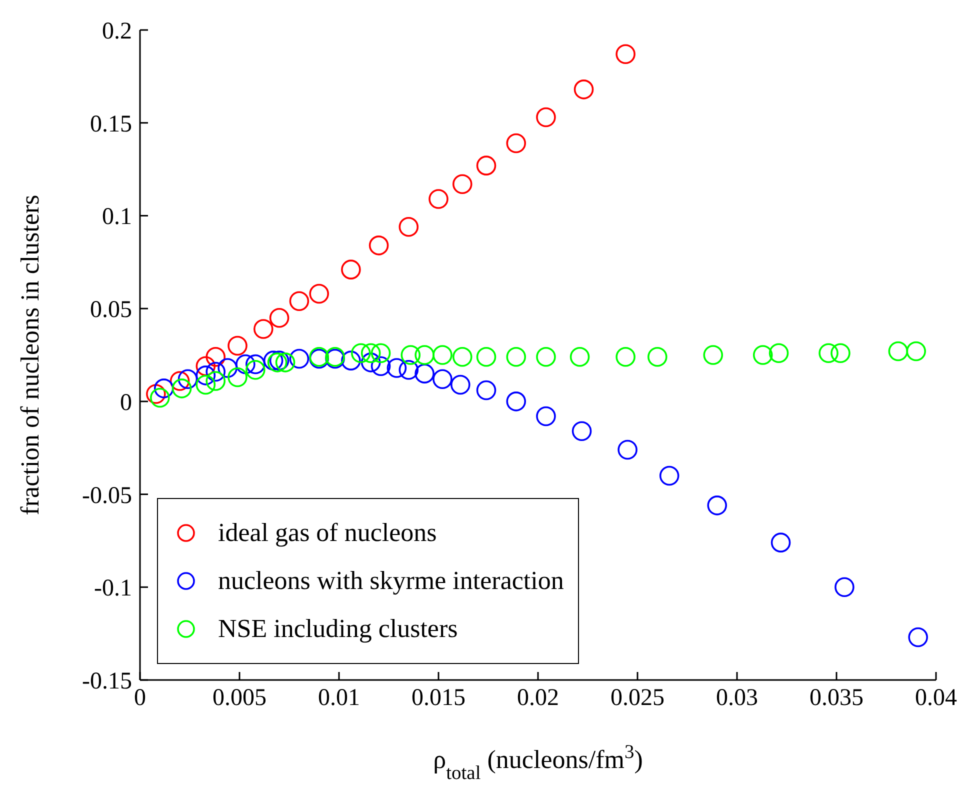  I want to click on y-axis-title: fraction of nucleons in clusters, so click(30, 355).